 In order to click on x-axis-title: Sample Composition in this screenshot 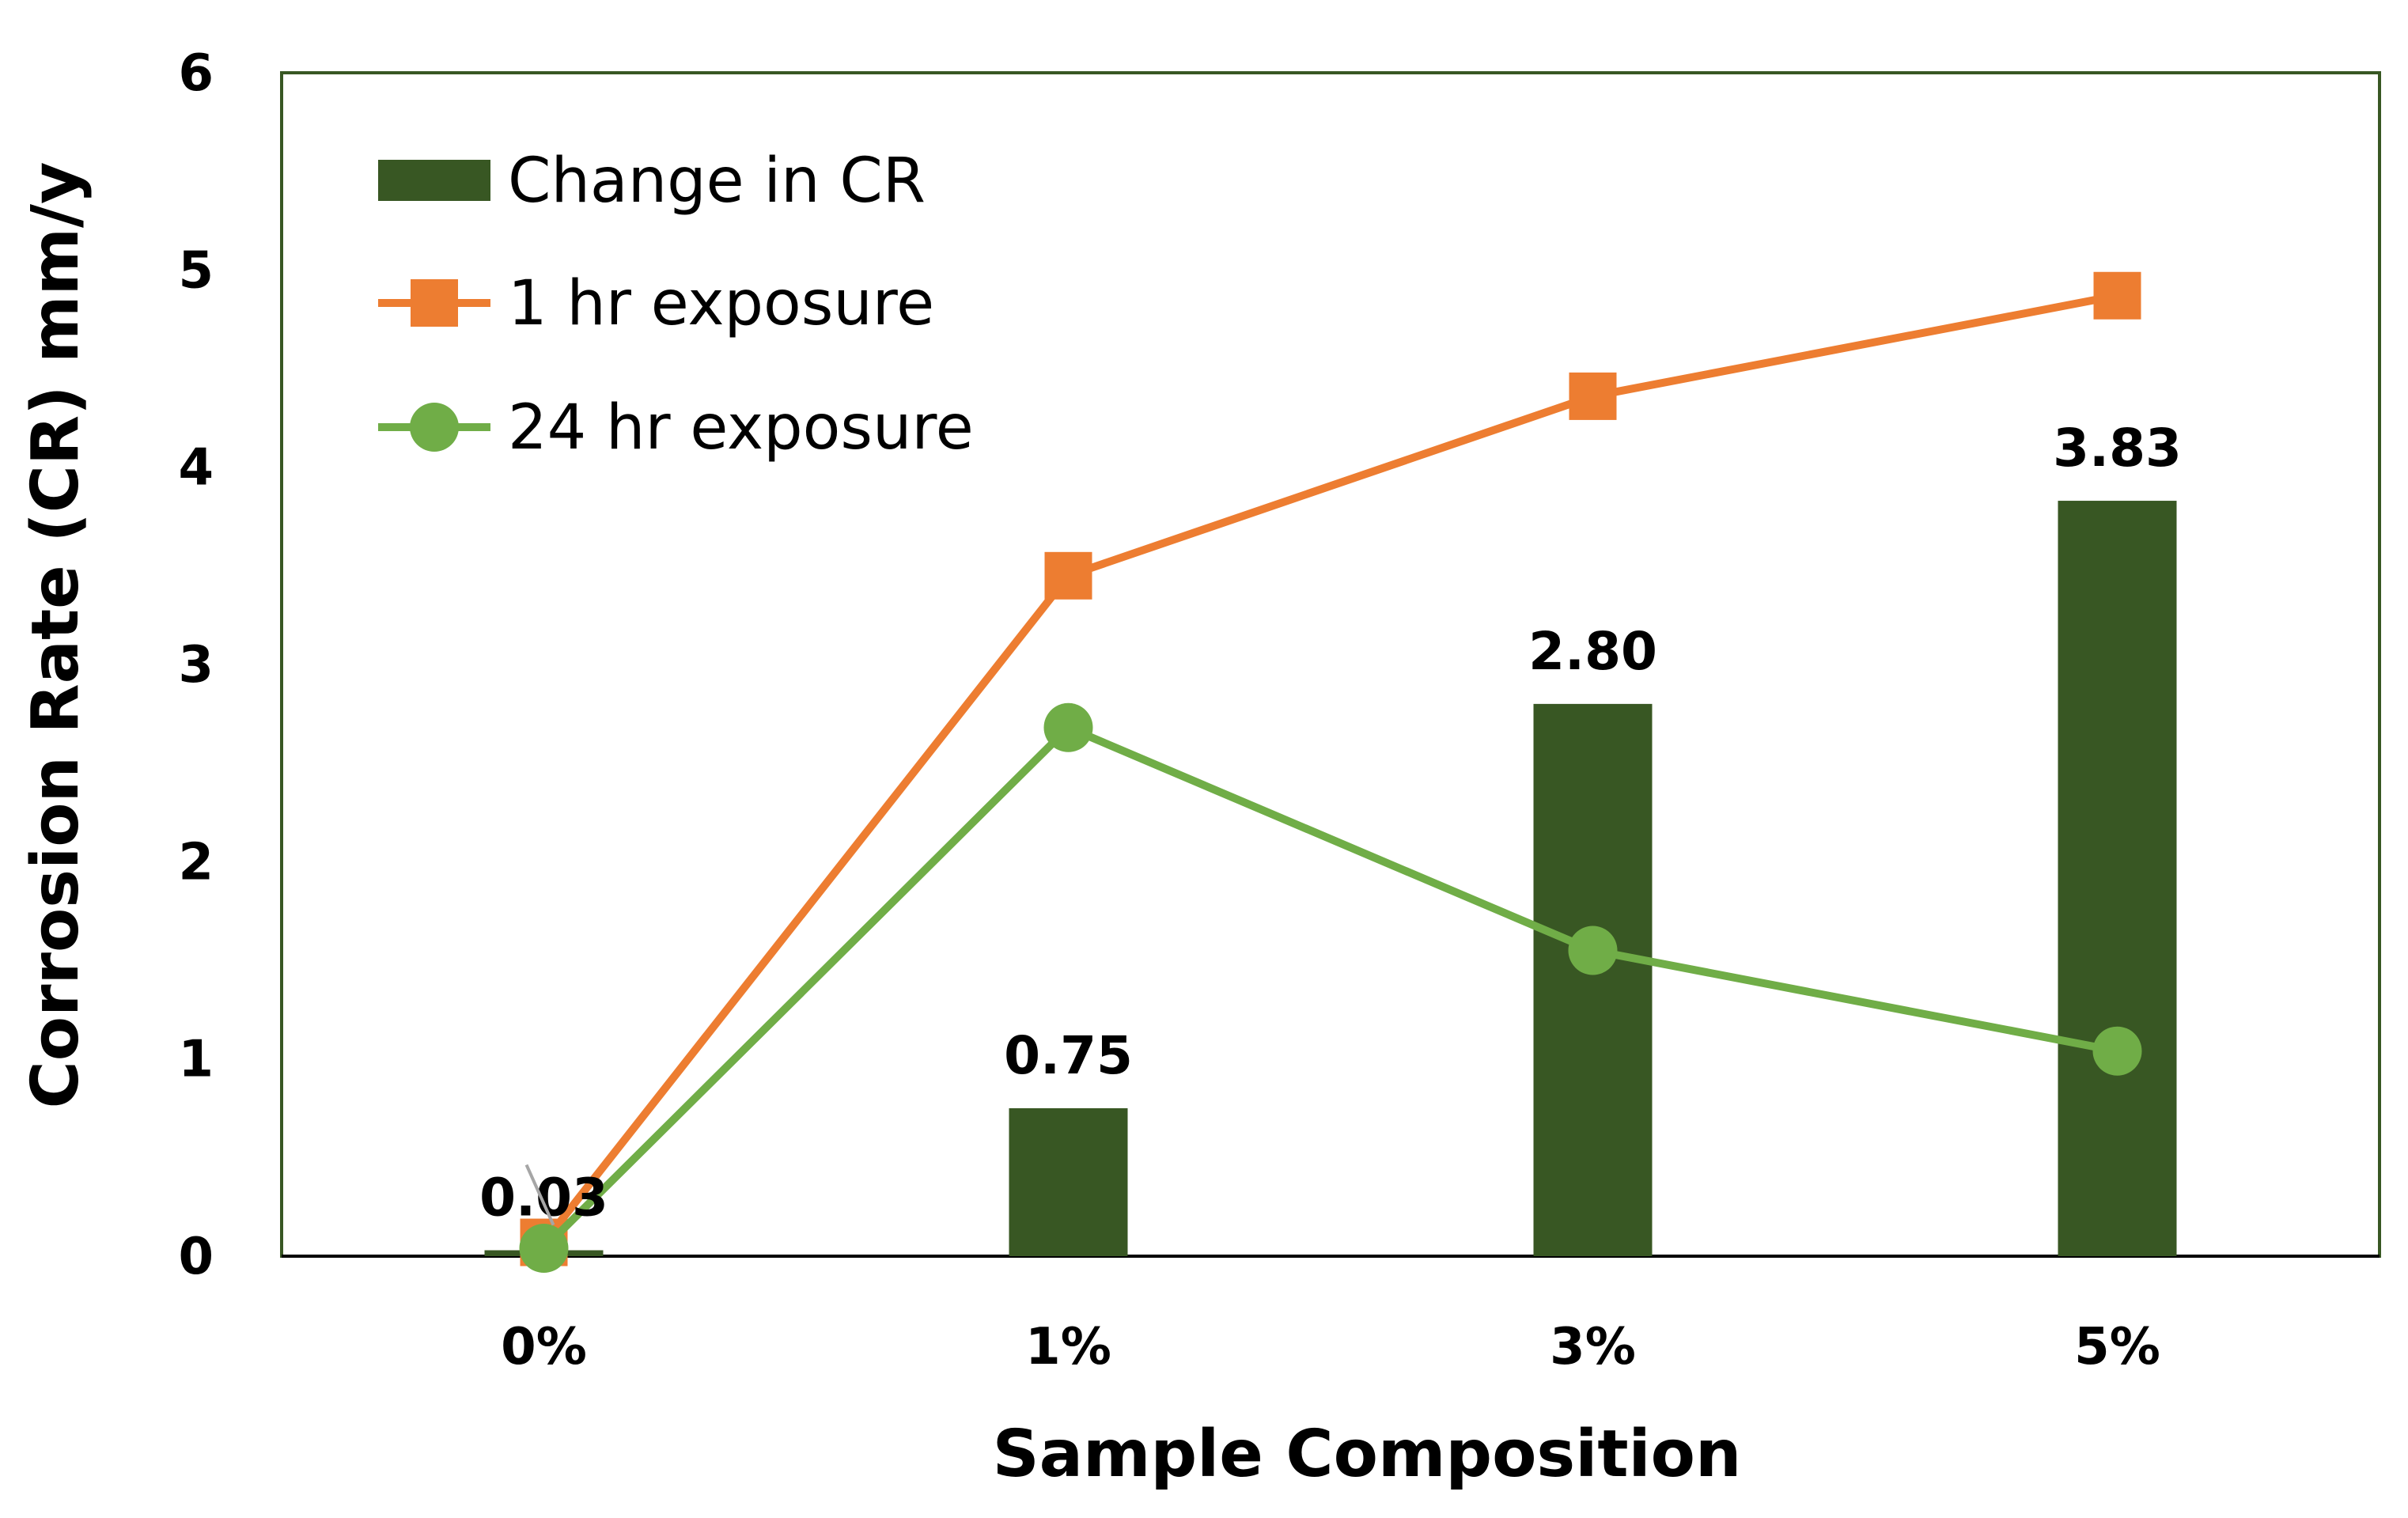, I will do `click(1367, 1454)`.